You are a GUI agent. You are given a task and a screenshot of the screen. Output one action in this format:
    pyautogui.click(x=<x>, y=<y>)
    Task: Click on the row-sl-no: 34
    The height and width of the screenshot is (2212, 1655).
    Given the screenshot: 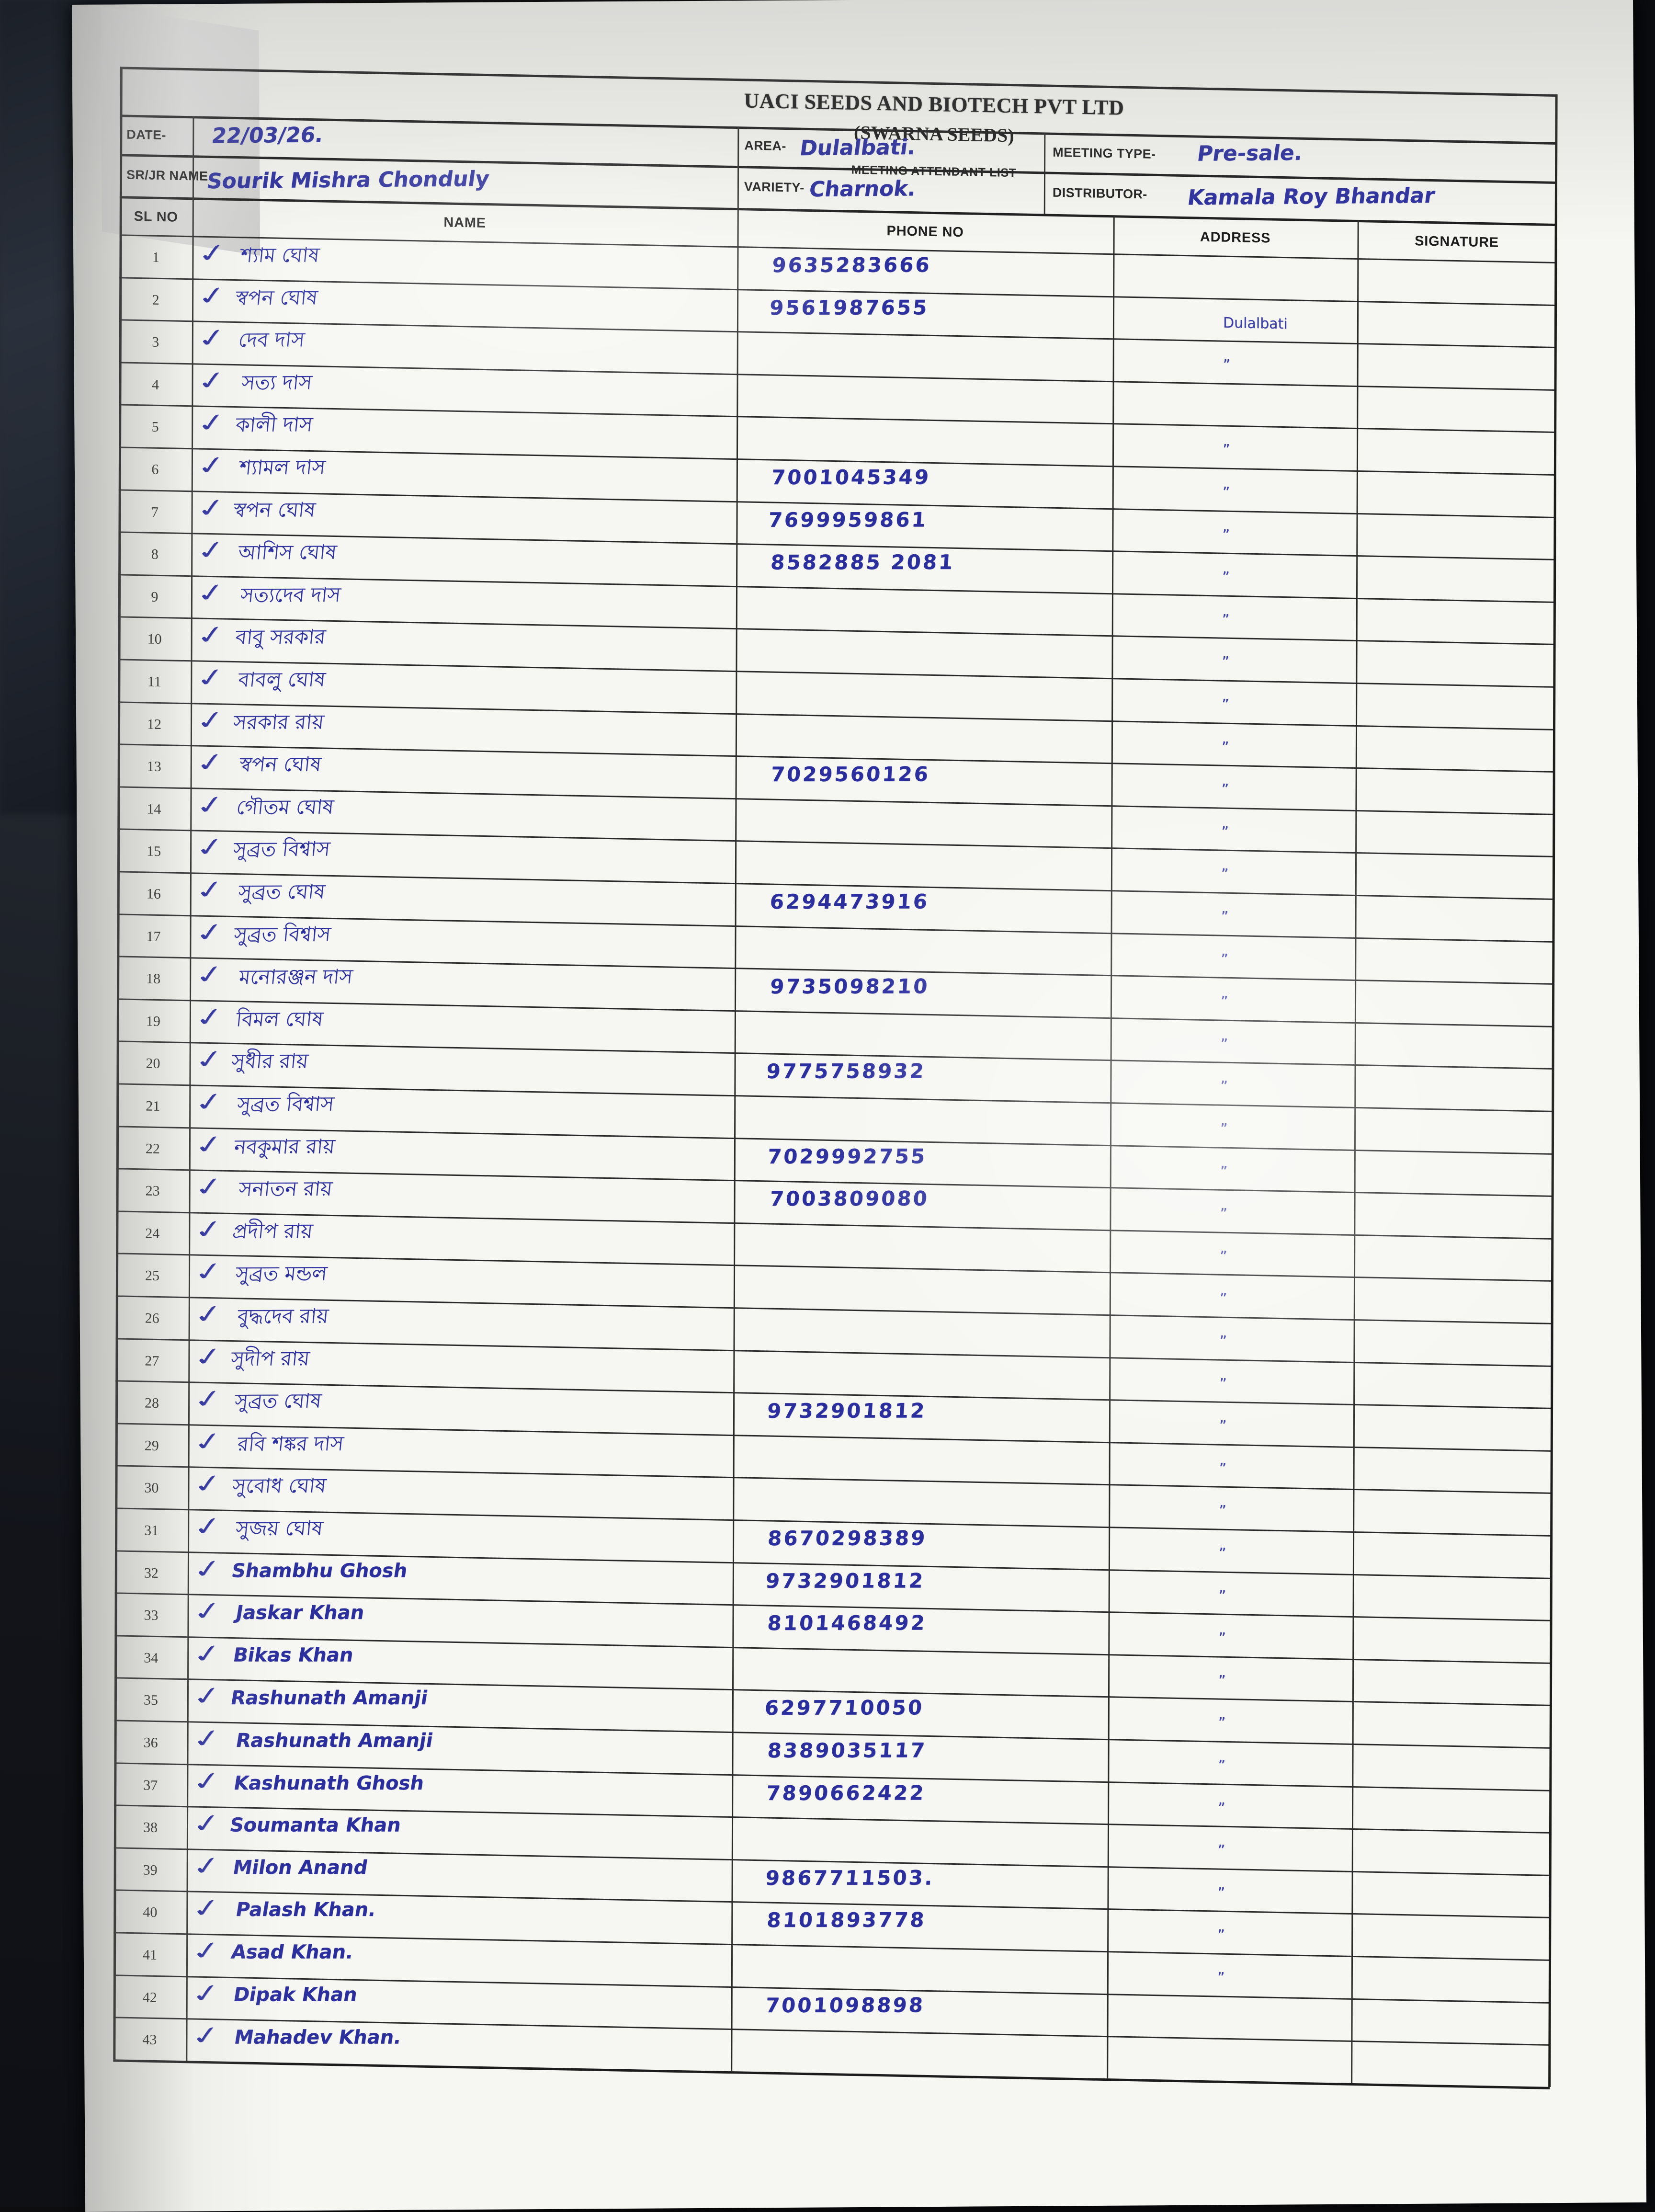 What is the action you would take?
    pyautogui.click(x=151, y=1658)
    